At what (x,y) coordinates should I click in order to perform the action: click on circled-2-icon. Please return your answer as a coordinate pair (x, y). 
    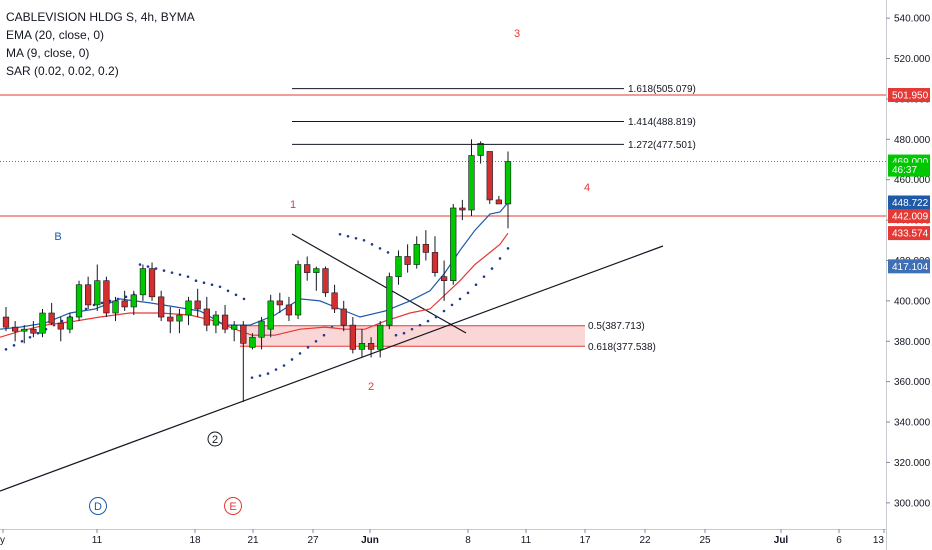
    Looking at the image, I should click on (215, 439).